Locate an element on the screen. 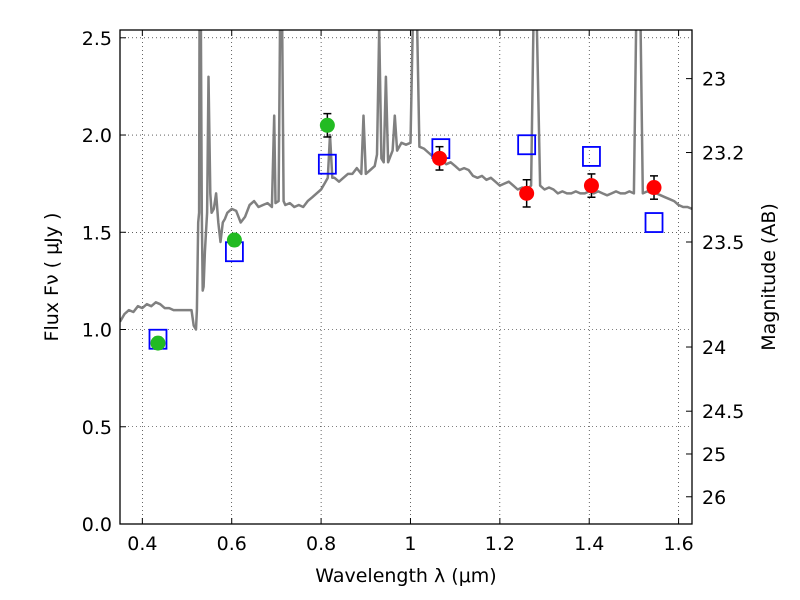 Image resolution: width=800 pixels, height=600 pixels. x-tick-label: 0.8 is located at coordinates (321, 544).